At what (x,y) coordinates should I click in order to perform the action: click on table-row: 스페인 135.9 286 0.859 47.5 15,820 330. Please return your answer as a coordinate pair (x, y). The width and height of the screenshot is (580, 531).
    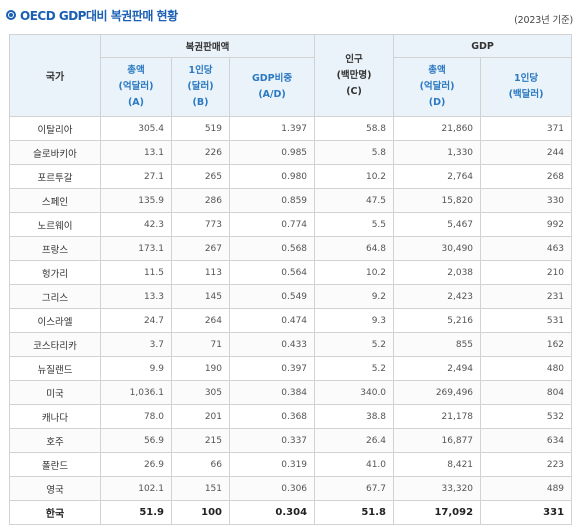
    Looking at the image, I should click on (291, 200).